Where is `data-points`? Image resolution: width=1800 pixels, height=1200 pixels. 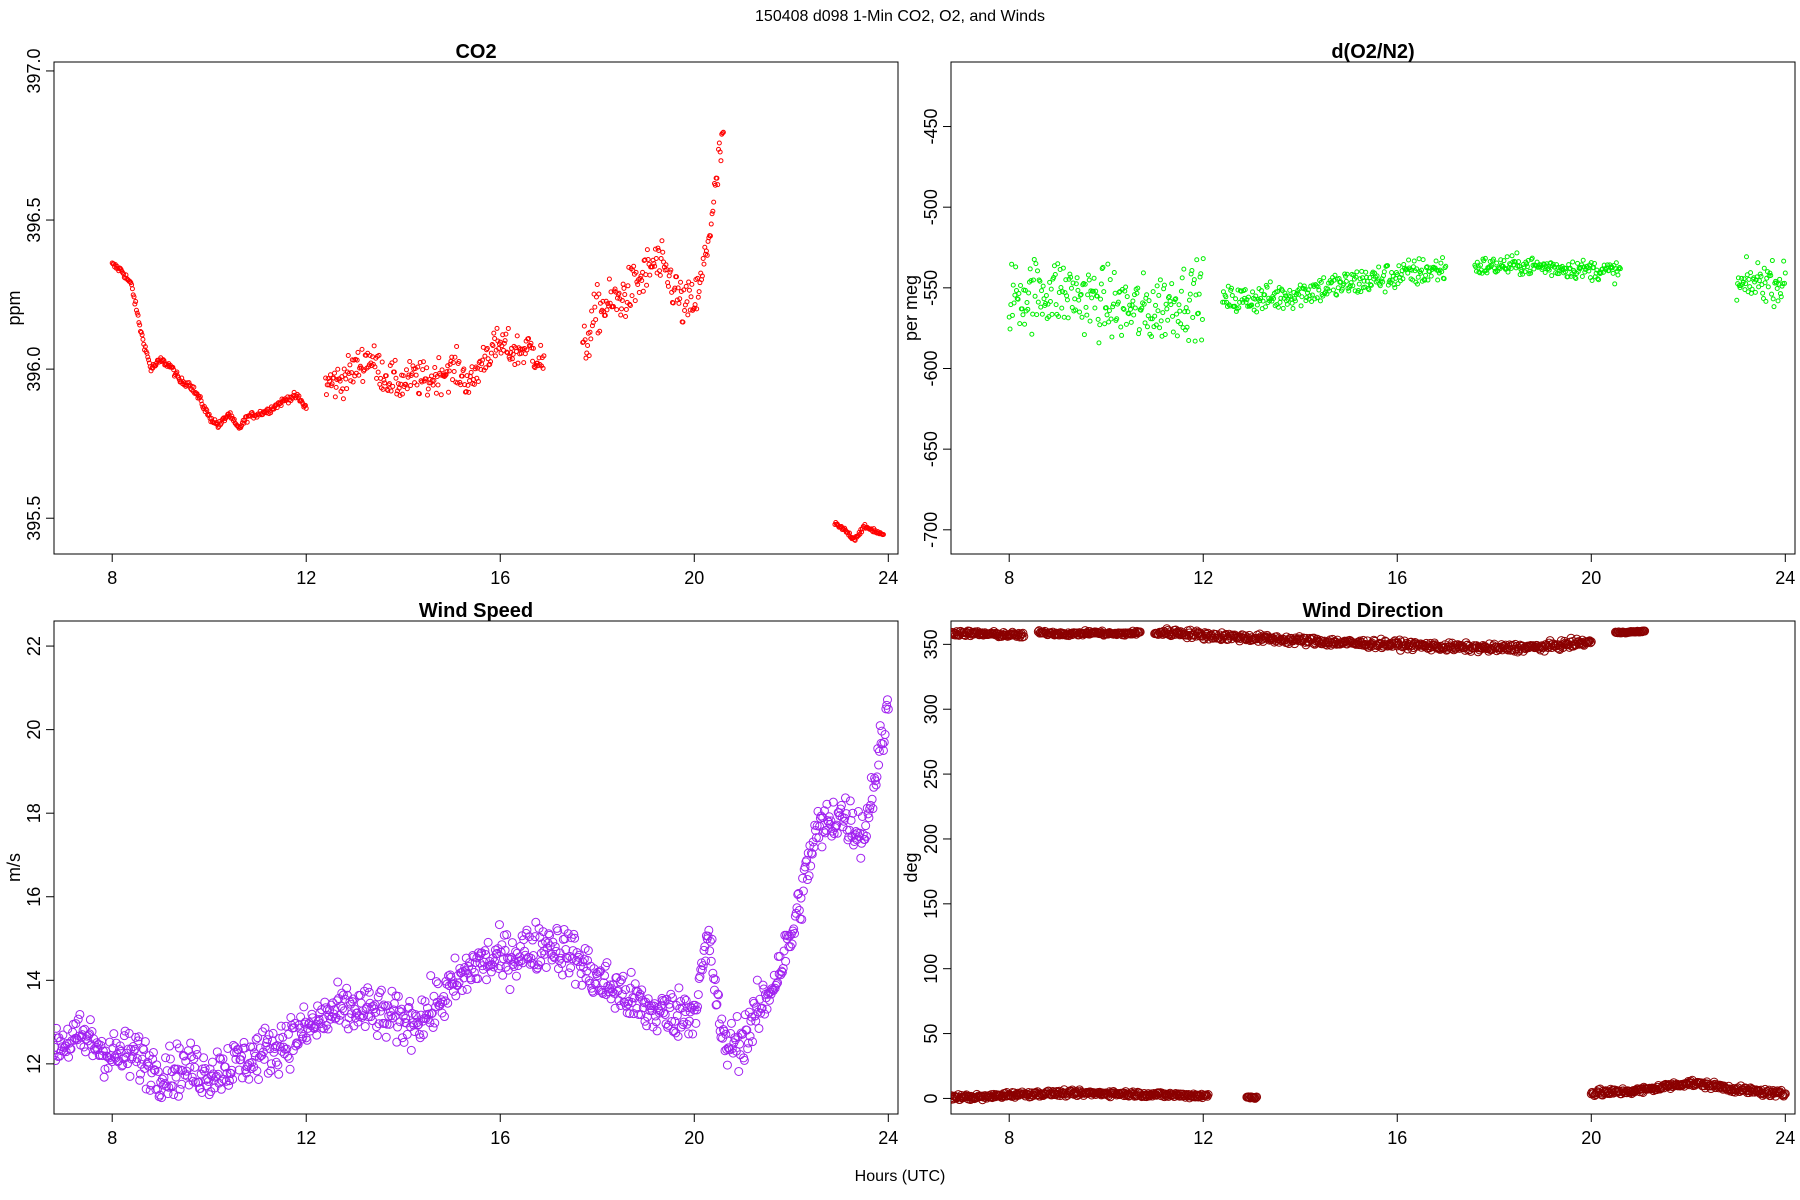
data-points is located at coordinates (497, 336).